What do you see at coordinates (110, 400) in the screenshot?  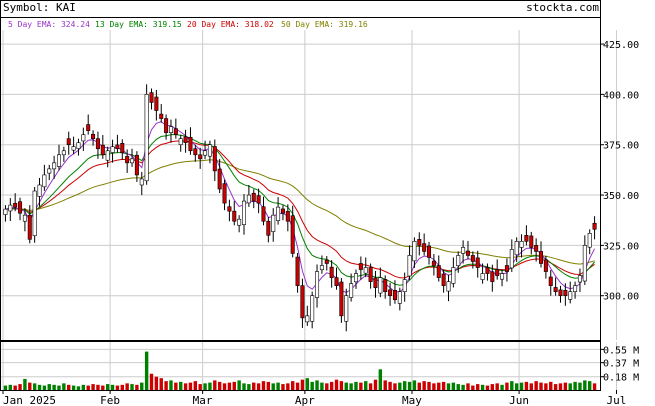 I see `date-tick-label: Feb` at bounding box center [110, 400].